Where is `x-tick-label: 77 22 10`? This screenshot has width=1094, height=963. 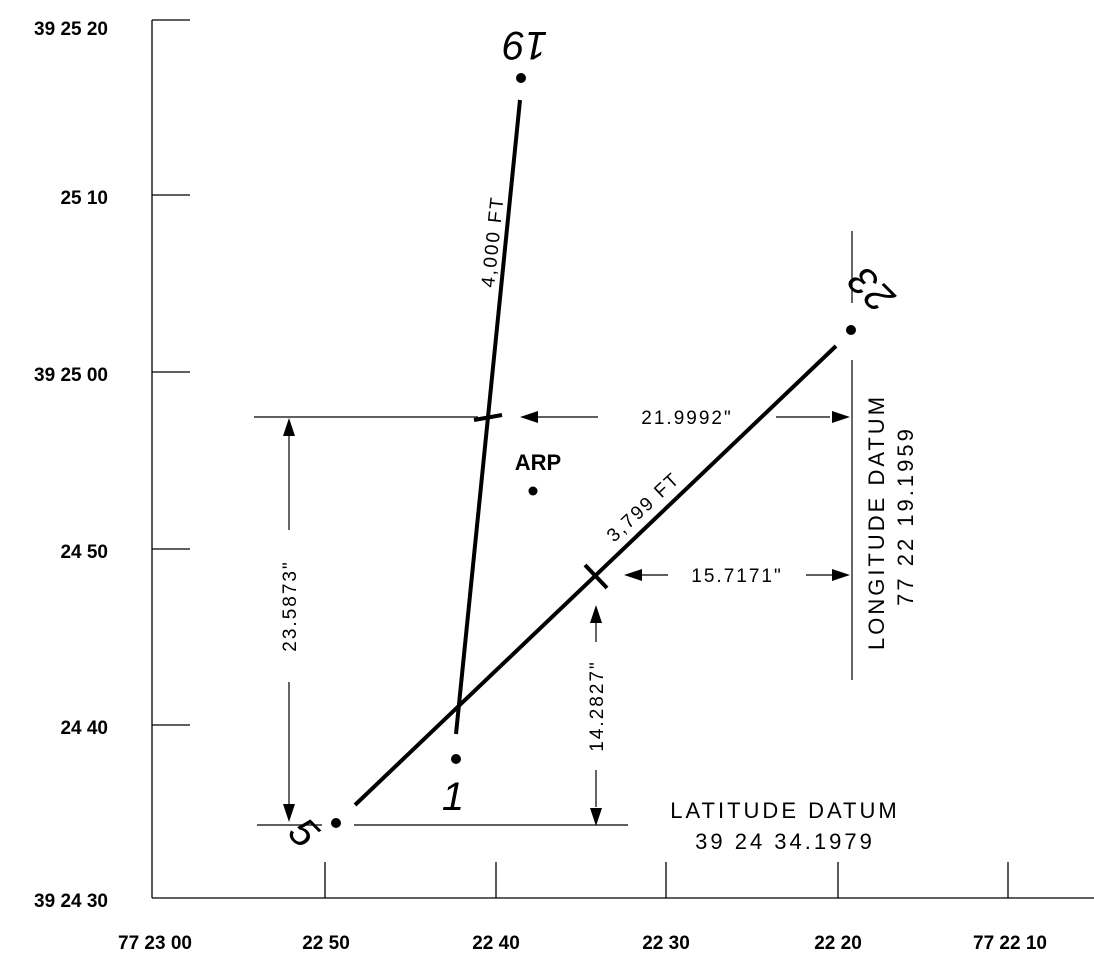 x-tick-label: 77 22 10 is located at coordinates (1010, 943).